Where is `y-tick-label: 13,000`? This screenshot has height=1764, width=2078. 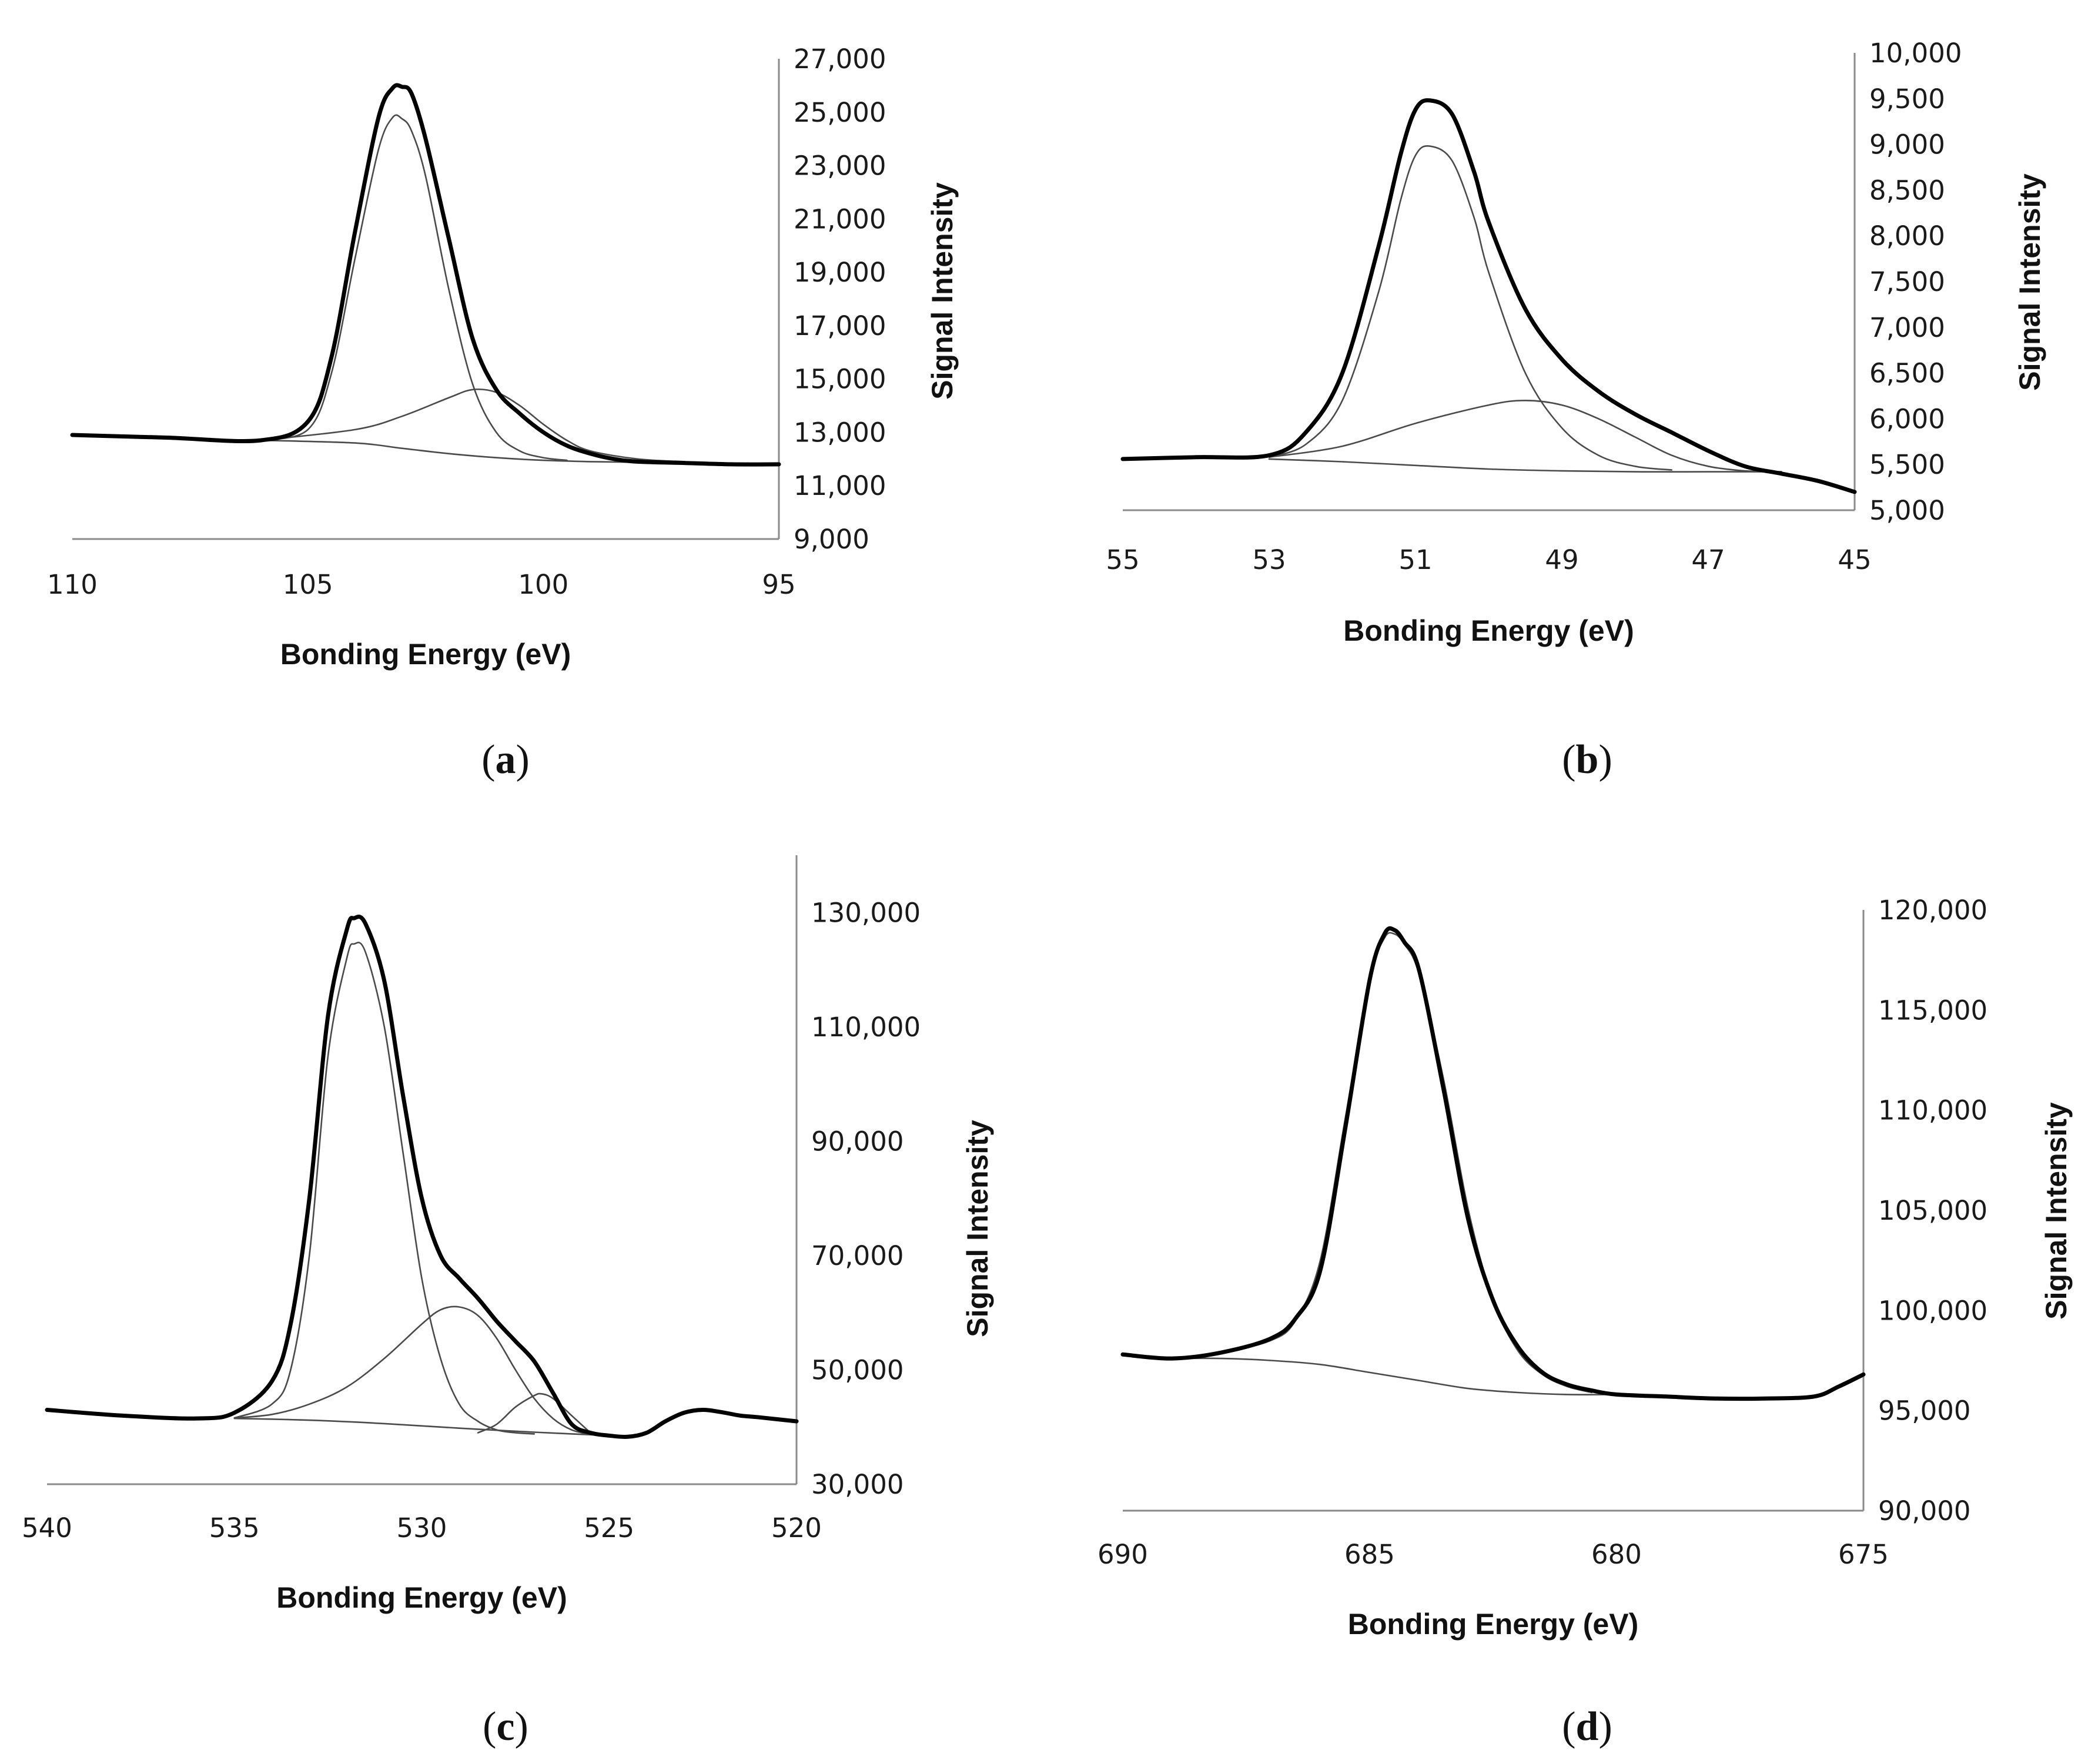 y-tick-label: 13,000 is located at coordinates (840, 432).